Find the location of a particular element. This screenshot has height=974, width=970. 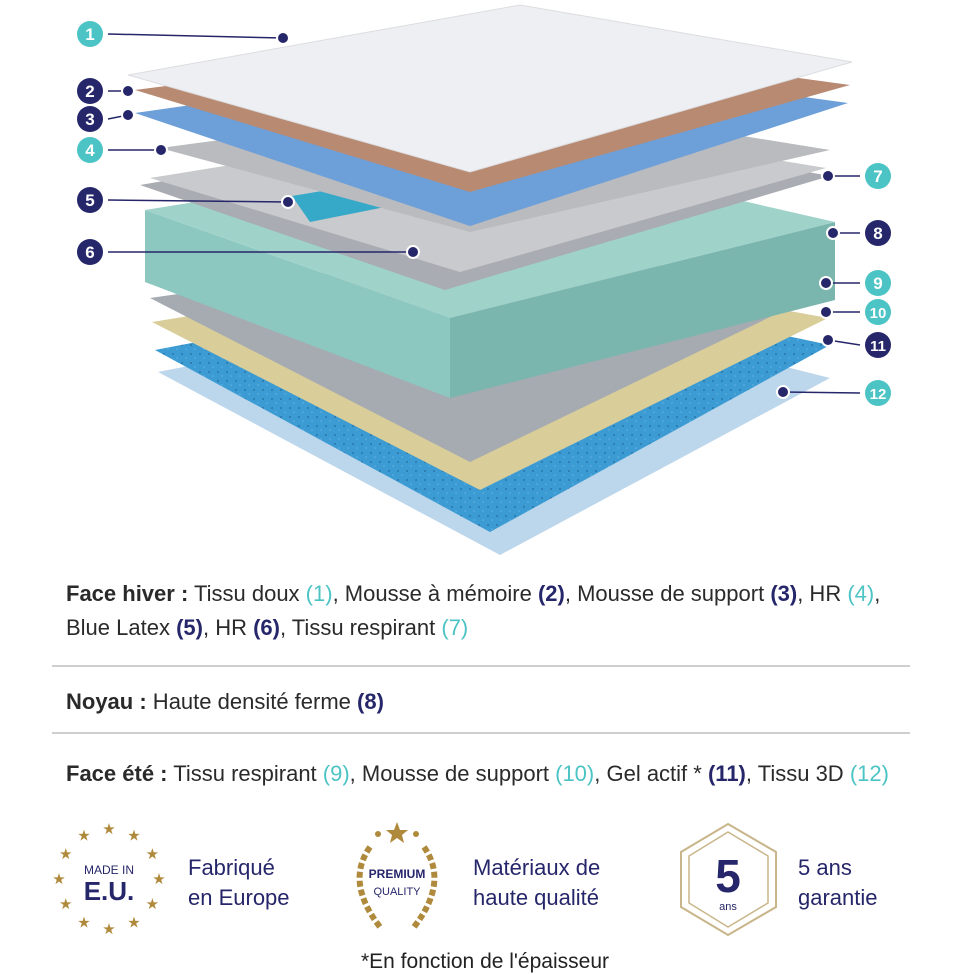

premium-quality-label: Matériaux de haute qualité is located at coordinates (537, 882).